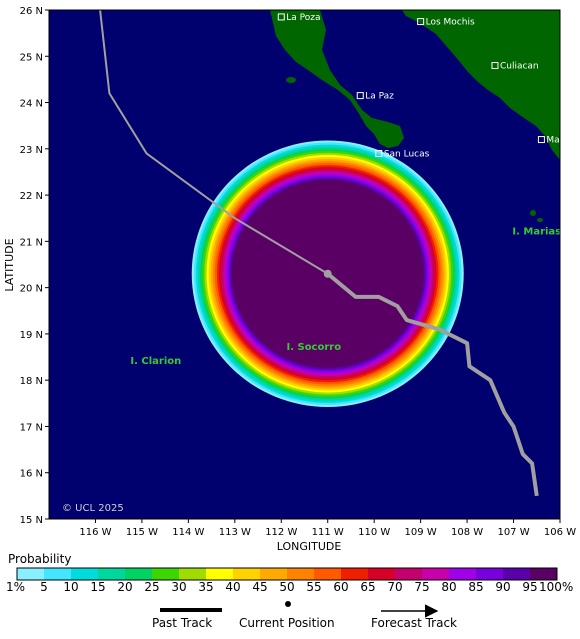 This screenshot has width=580, height=639. What do you see at coordinates (31, 242) in the screenshot?
I see `y-tick-label: 21 N` at bounding box center [31, 242].